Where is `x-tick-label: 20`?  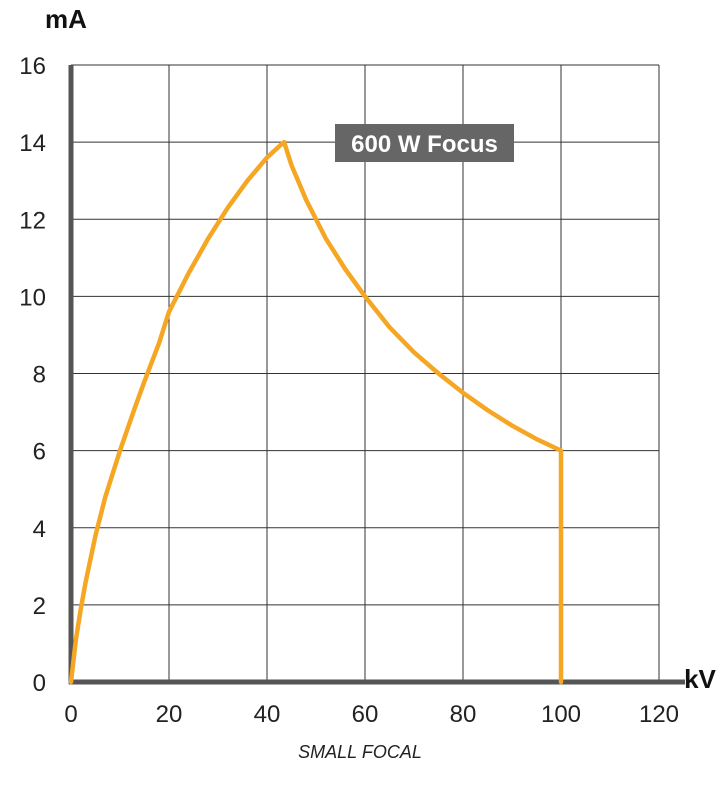 x-tick-label: 20 is located at coordinates (169, 714).